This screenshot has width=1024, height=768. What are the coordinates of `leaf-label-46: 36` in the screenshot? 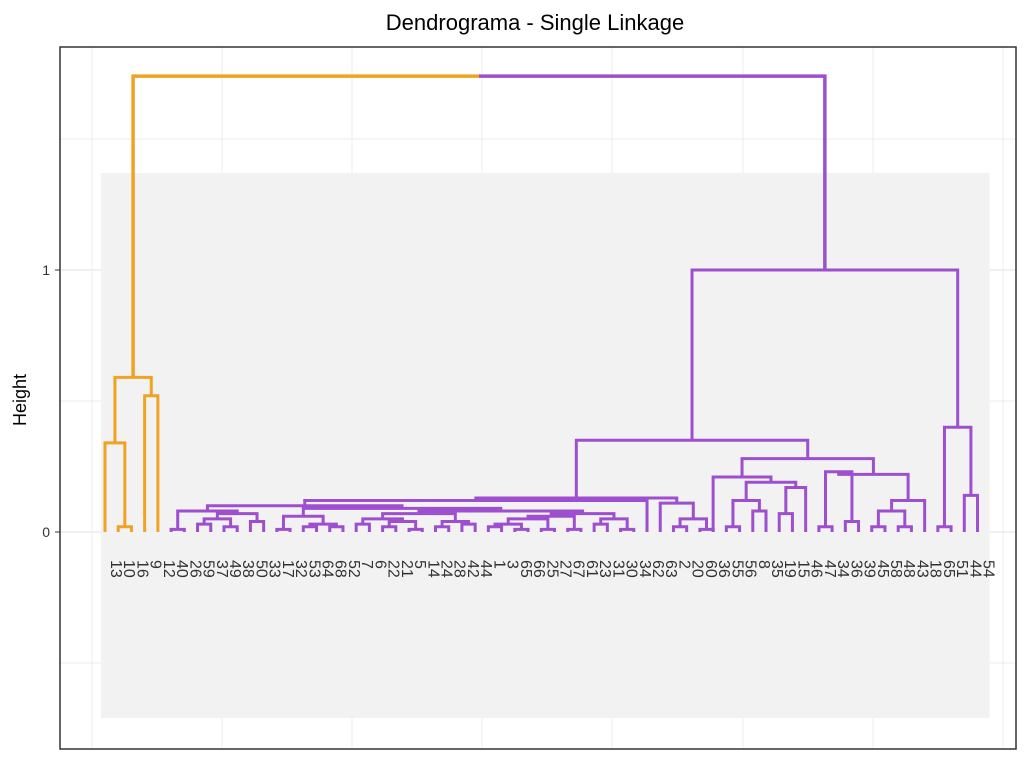 It's located at (723, 569).